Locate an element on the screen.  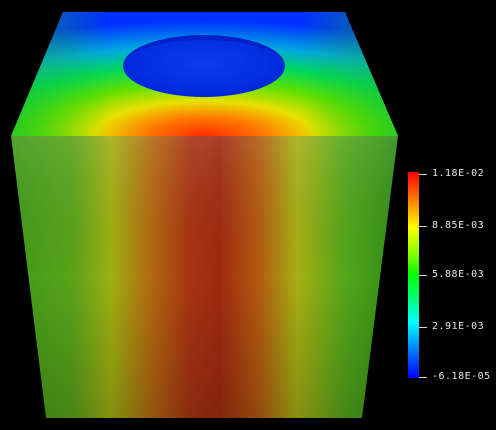
circular-hole is located at coordinates (204, 66).